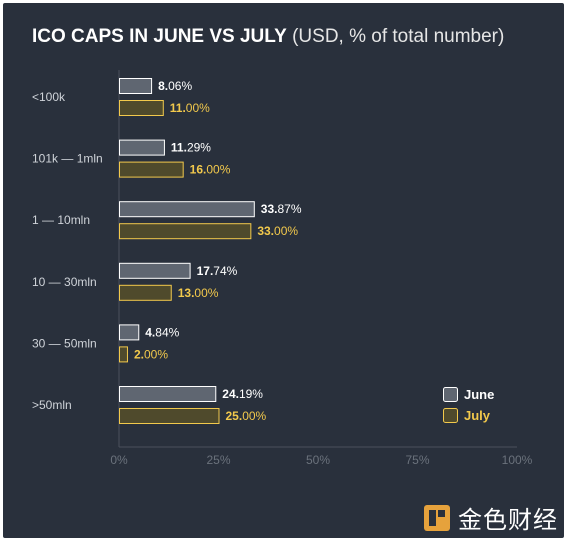  Describe the element at coordinates (277, 231) in the screenshot. I see `data-label-july: 33.00%` at that location.